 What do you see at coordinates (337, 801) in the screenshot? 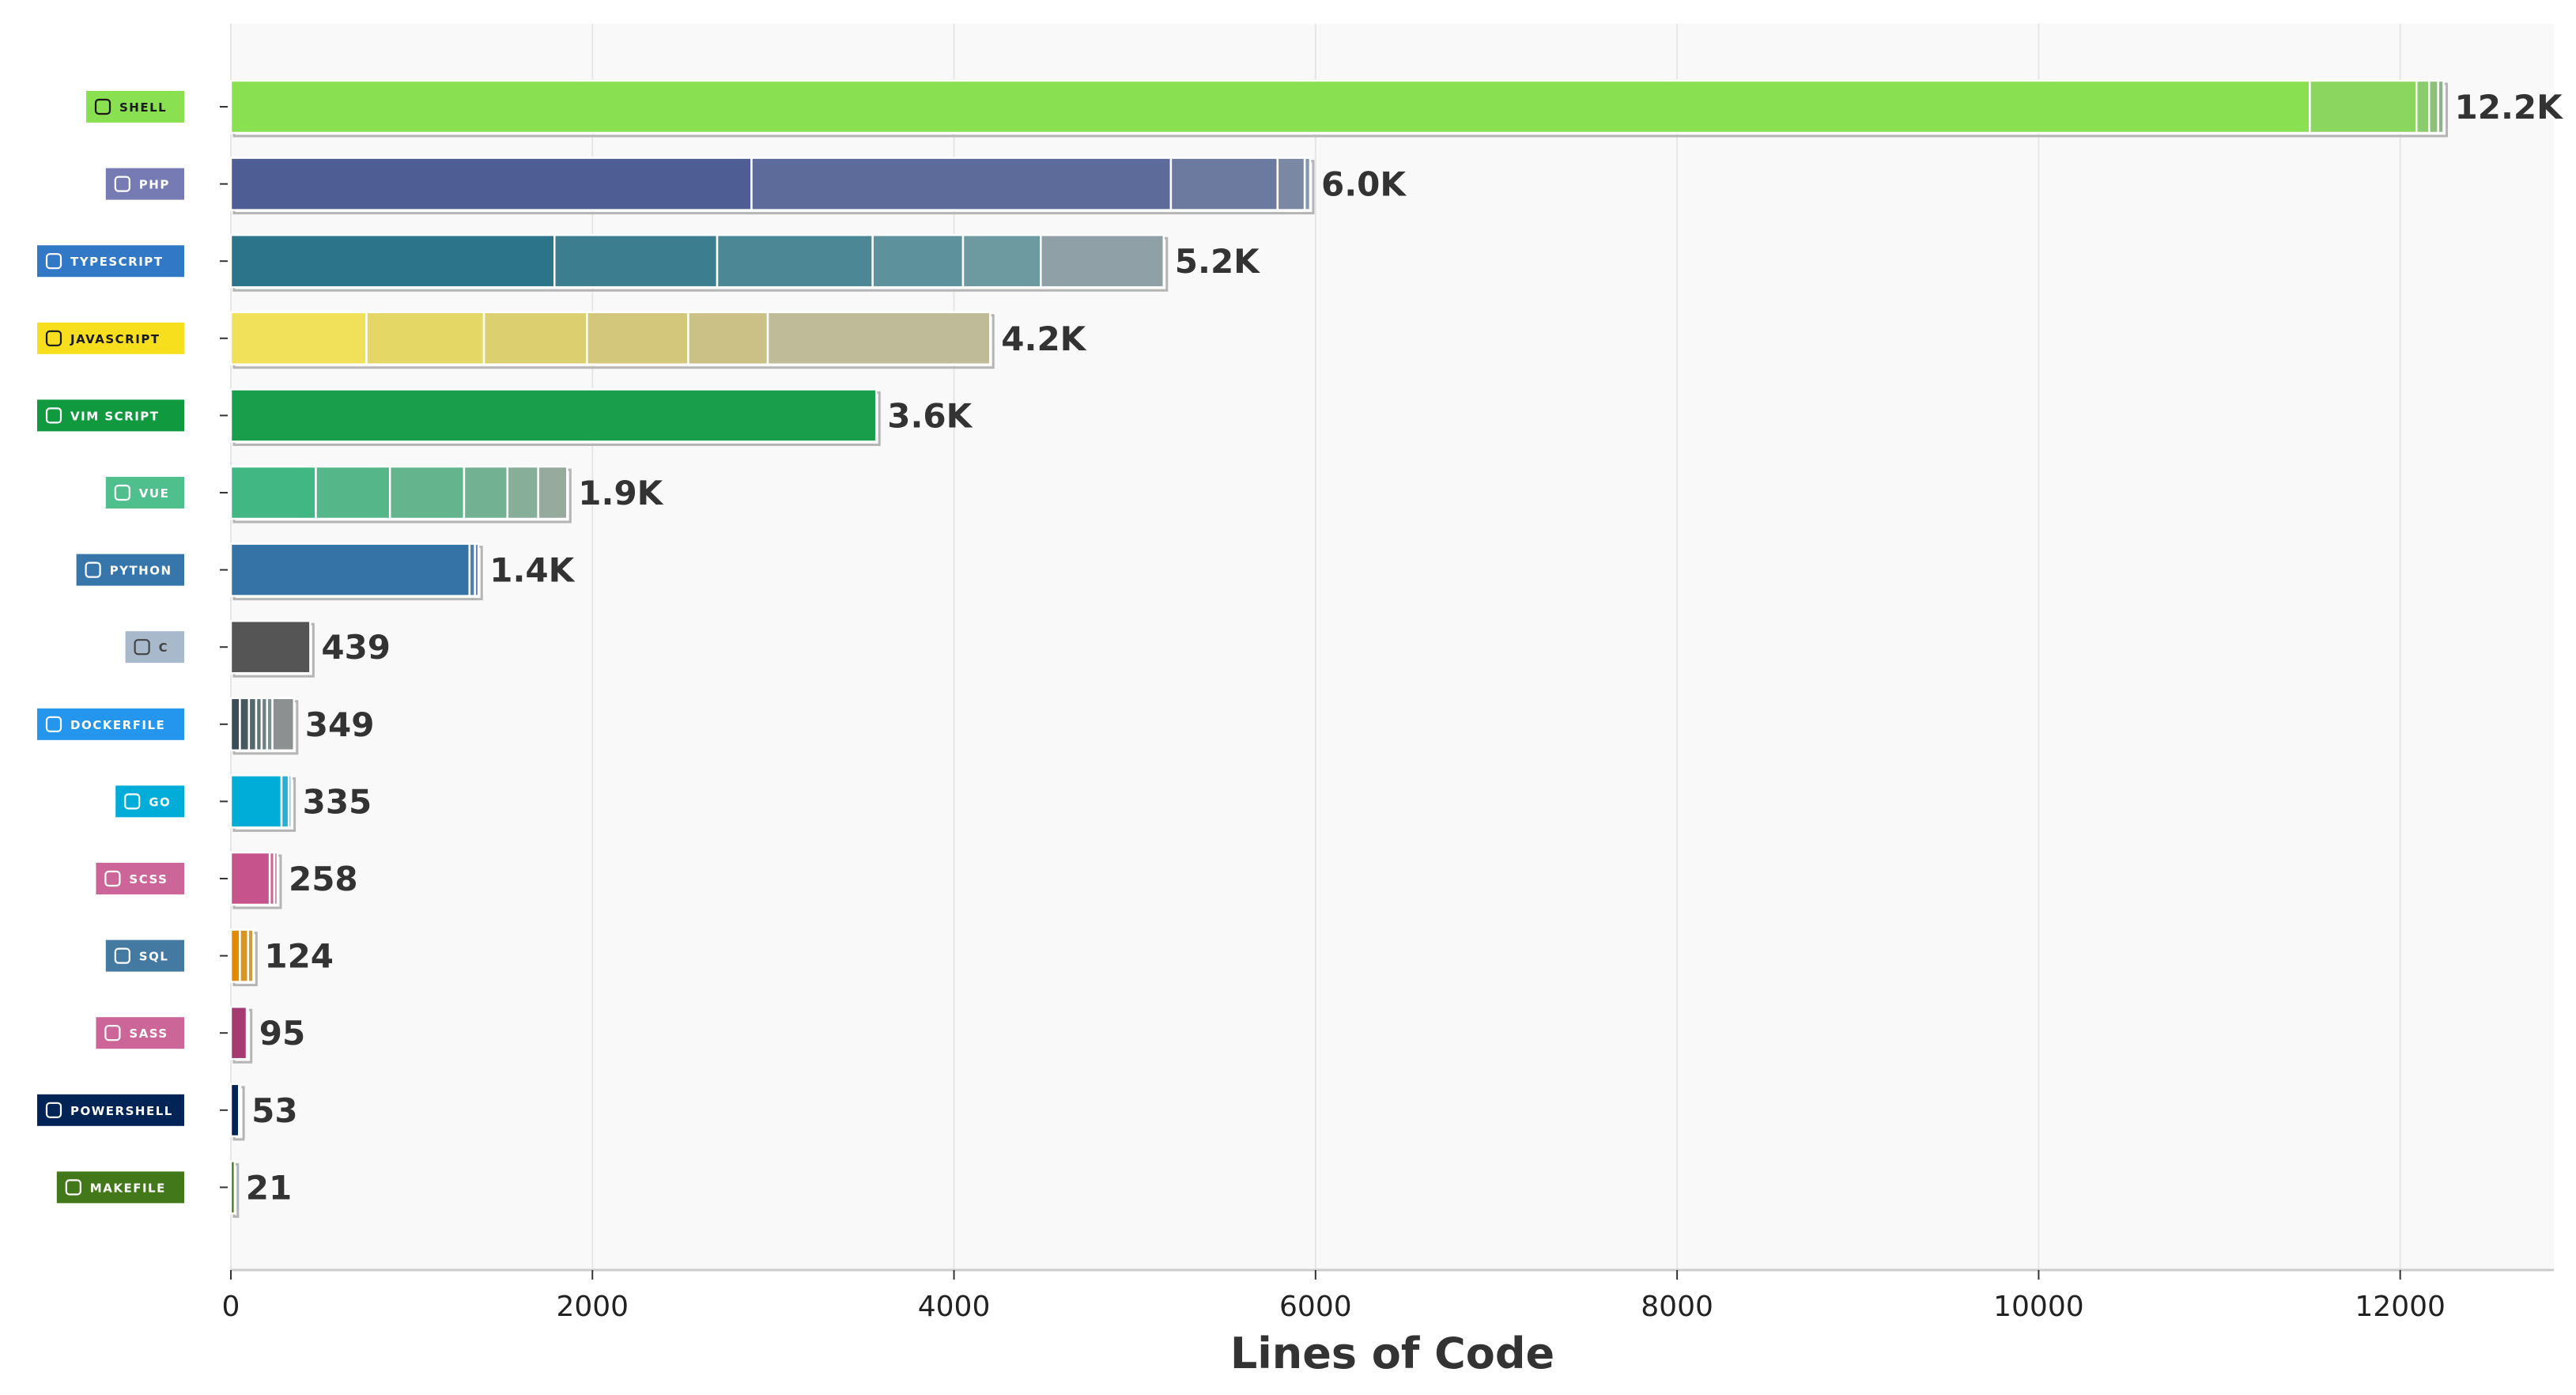
I see `bar-value-label: 335` at bounding box center [337, 801].